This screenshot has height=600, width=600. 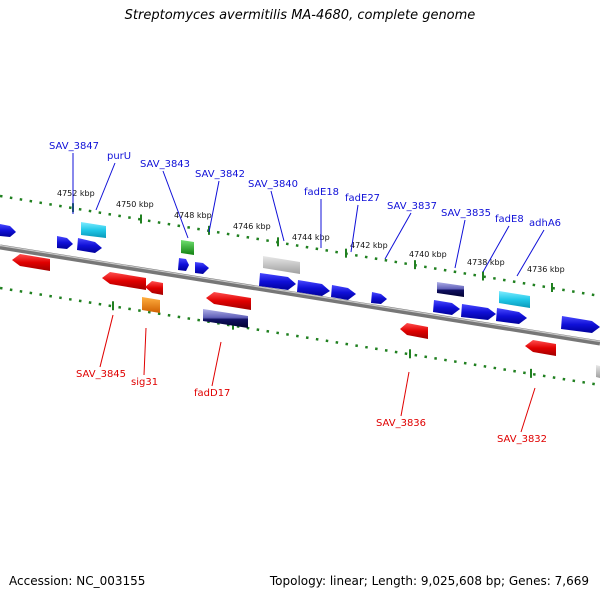 What do you see at coordinates (151, 305) in the screenshot?
I see `gene-box-orange` at bounding box center [151, 305].